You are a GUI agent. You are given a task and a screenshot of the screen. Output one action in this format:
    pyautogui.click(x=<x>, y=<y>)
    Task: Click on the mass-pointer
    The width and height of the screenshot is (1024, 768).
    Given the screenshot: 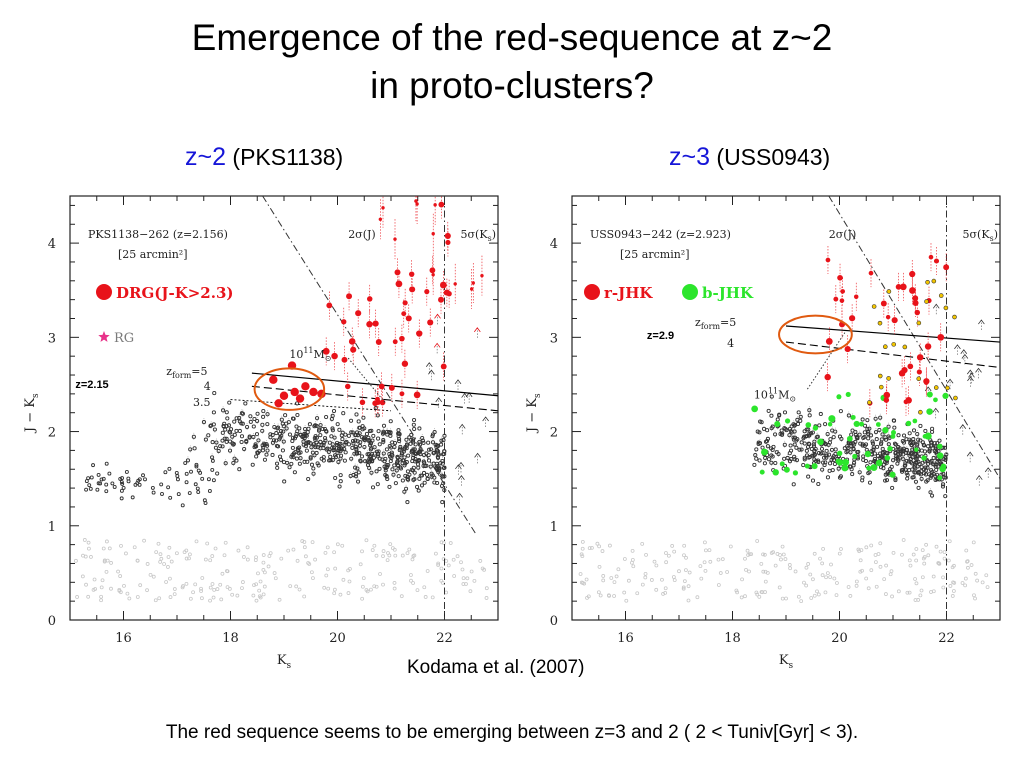 What is the action you would take?
    pyautogui.click(x=367, y=380)
    